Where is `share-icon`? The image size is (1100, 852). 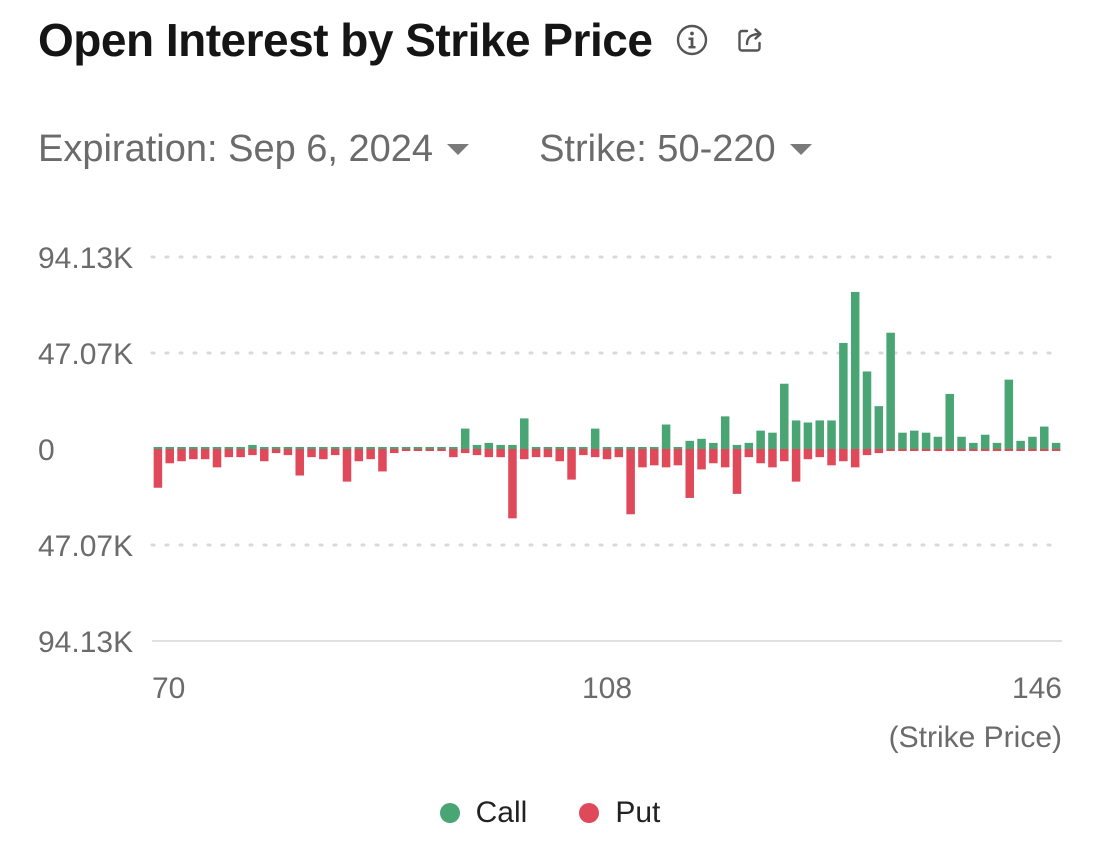
share-icon is located at coordinates (750, 40).